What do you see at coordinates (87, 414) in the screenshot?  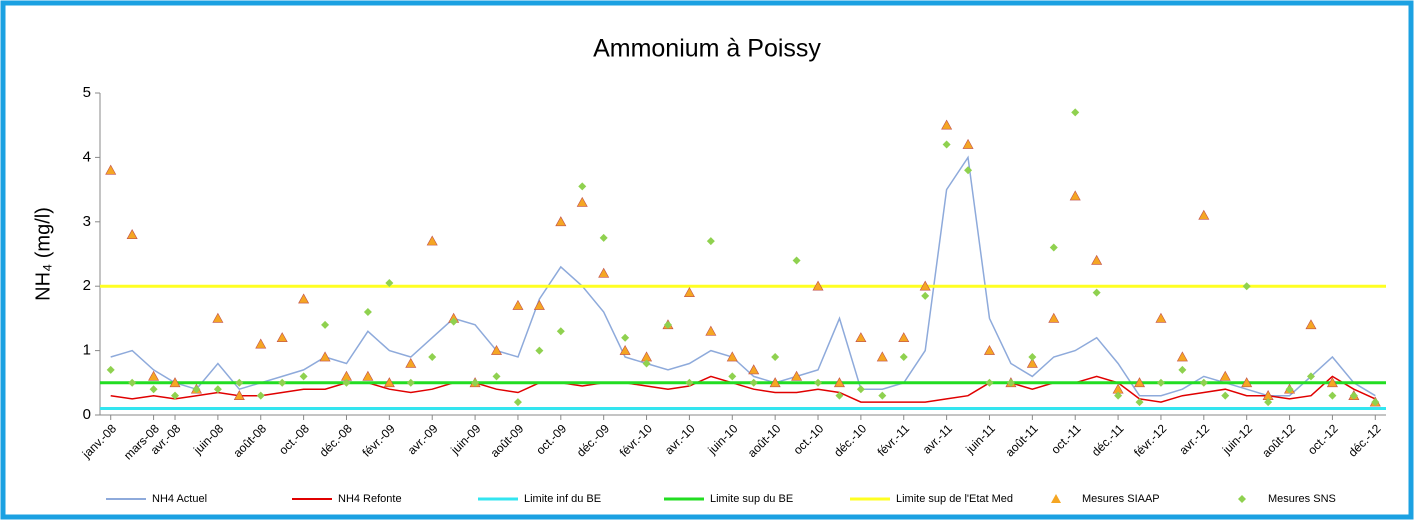 I see `y-tick-label: 0` at bounding box center [87, 414].